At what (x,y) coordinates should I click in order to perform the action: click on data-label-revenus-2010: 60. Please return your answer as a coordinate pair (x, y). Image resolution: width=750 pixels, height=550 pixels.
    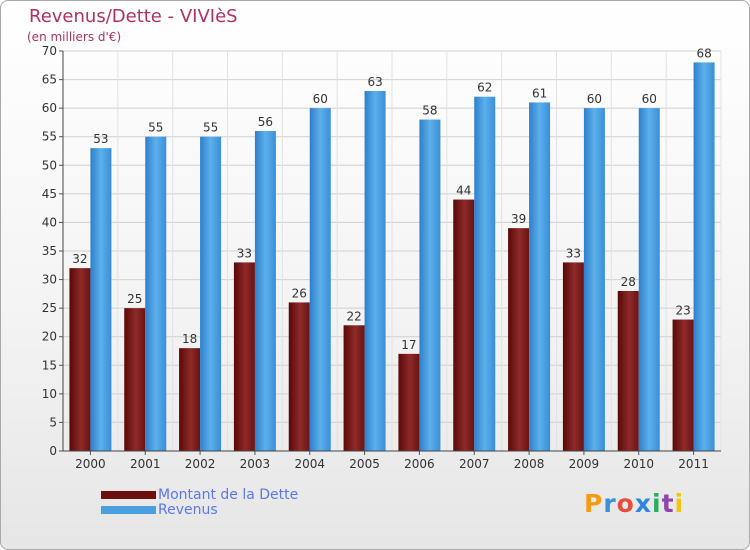
    Looking at the image, I should click on (649, 99).